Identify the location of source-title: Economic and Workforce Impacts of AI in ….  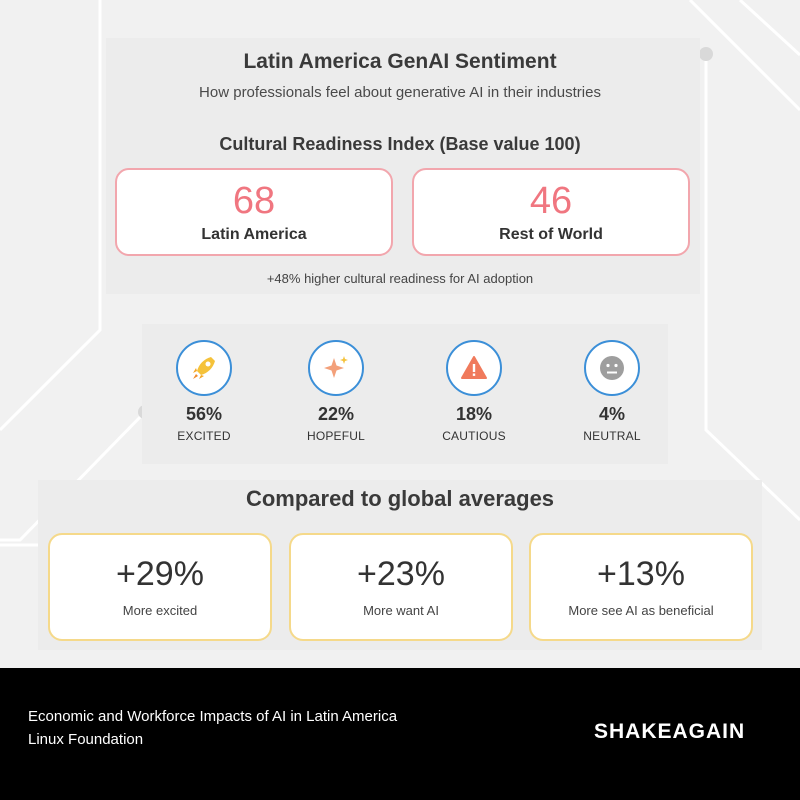
(213, 716).